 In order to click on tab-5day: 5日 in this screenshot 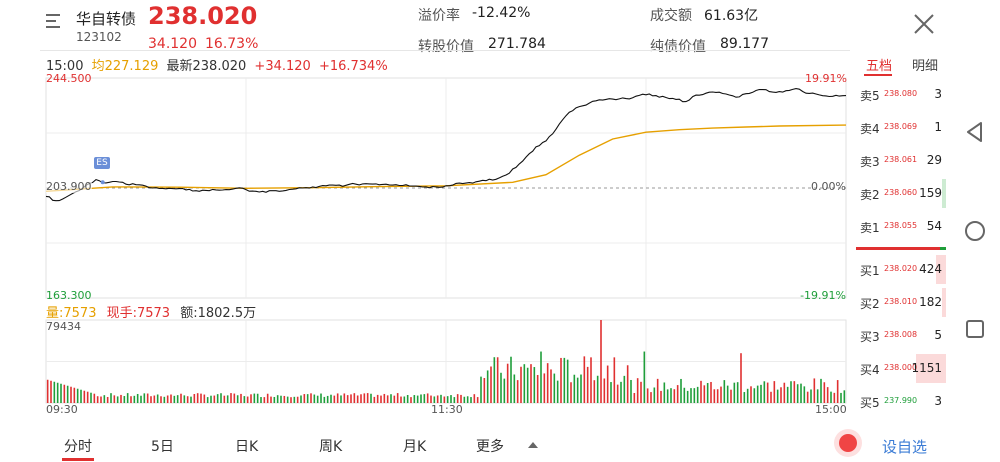, I will do `click(162, 447)`.